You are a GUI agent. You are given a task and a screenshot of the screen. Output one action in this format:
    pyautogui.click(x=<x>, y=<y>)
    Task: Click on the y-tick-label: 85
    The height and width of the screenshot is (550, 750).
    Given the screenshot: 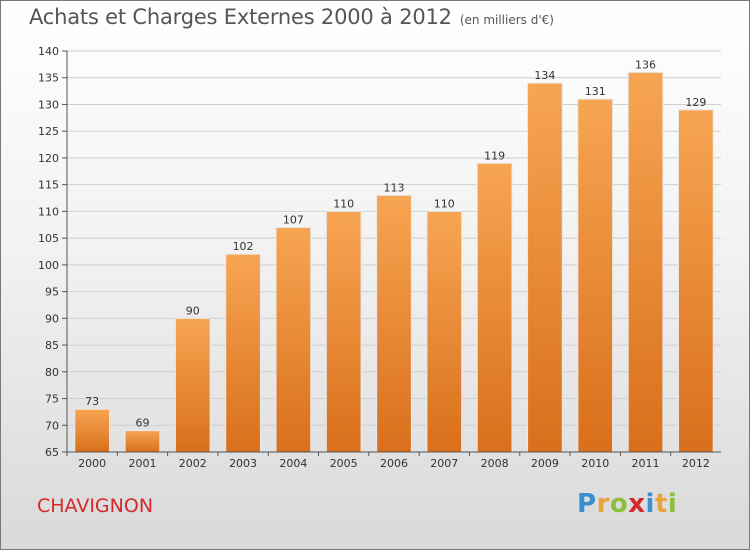 What is the action you would take?
    pyautogui.click(x=52, y=345)
    